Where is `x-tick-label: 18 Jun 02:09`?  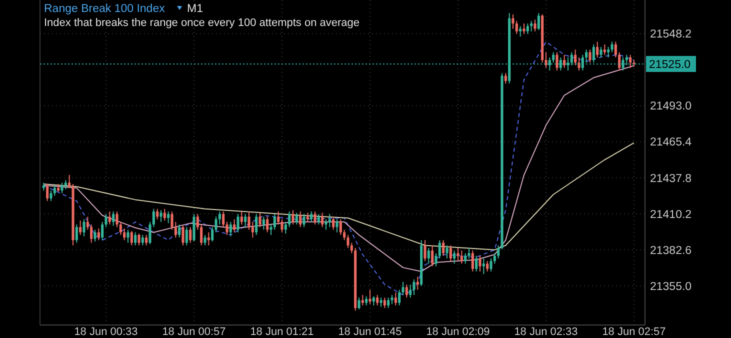
x-tick-label: 18 Jun 02:09 is located at coordinates (458, 332).